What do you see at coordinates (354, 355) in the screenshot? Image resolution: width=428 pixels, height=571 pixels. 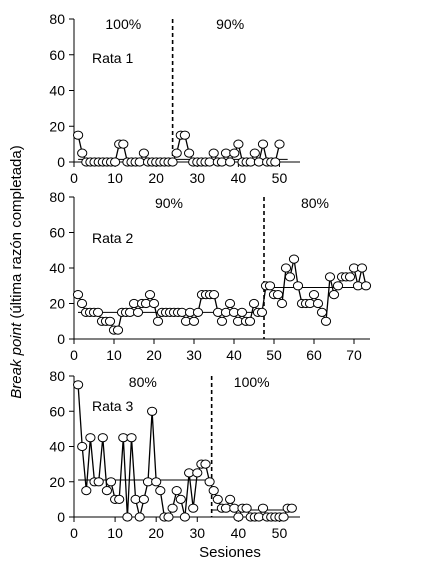 I see `x-tick-label: 70` at bounding box center [354, 355].